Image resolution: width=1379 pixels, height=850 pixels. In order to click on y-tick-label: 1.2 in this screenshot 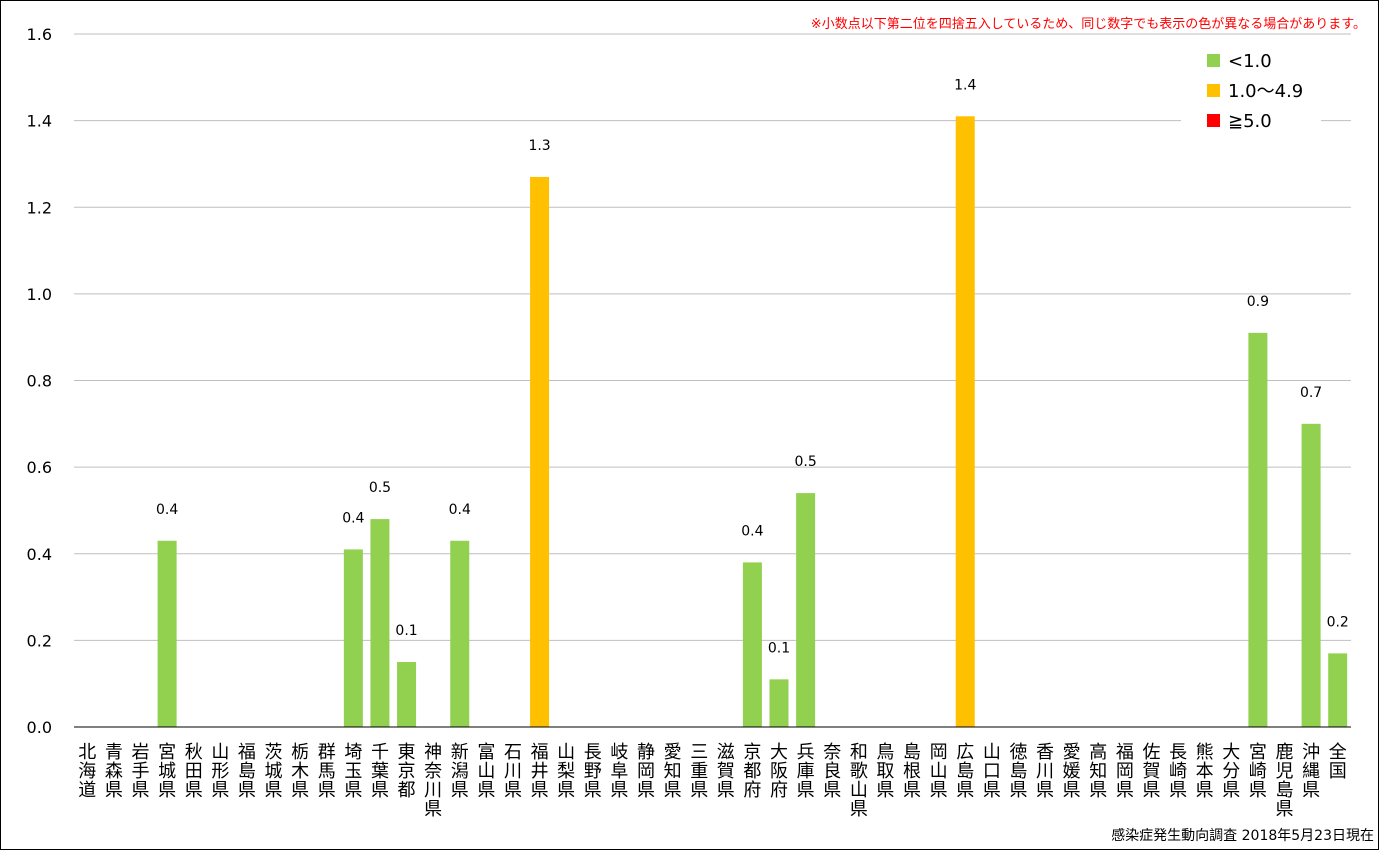, I will do `click(39, 207)`.